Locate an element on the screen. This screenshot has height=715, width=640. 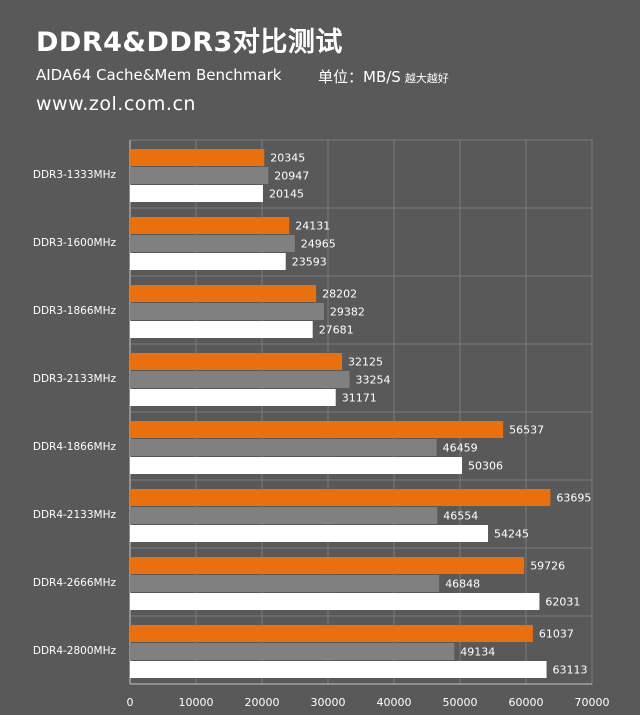
category-label: DDR3-1333MHz is located at coordinates (75, 175).